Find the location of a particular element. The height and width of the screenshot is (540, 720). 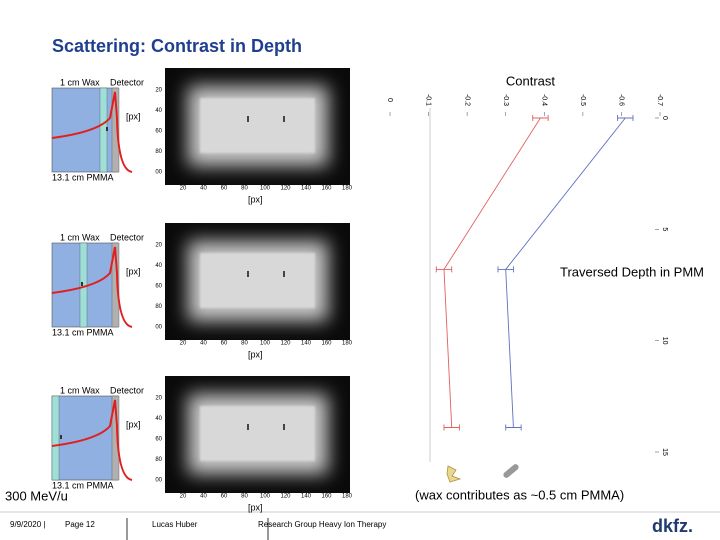

x-tick-label: 15 is located at coordinates (664, 452).